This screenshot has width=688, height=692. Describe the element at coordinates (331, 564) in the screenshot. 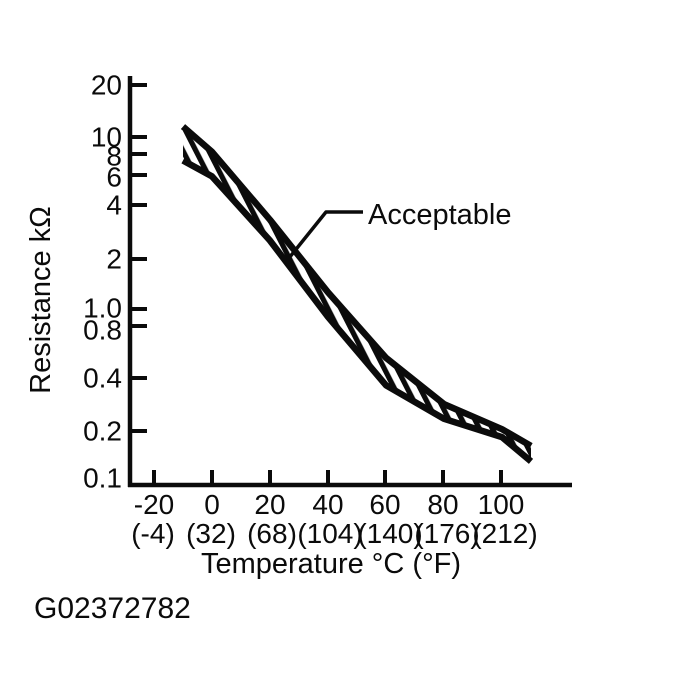

I see `x-axis-title: Temperature °C (°F)` at that location.